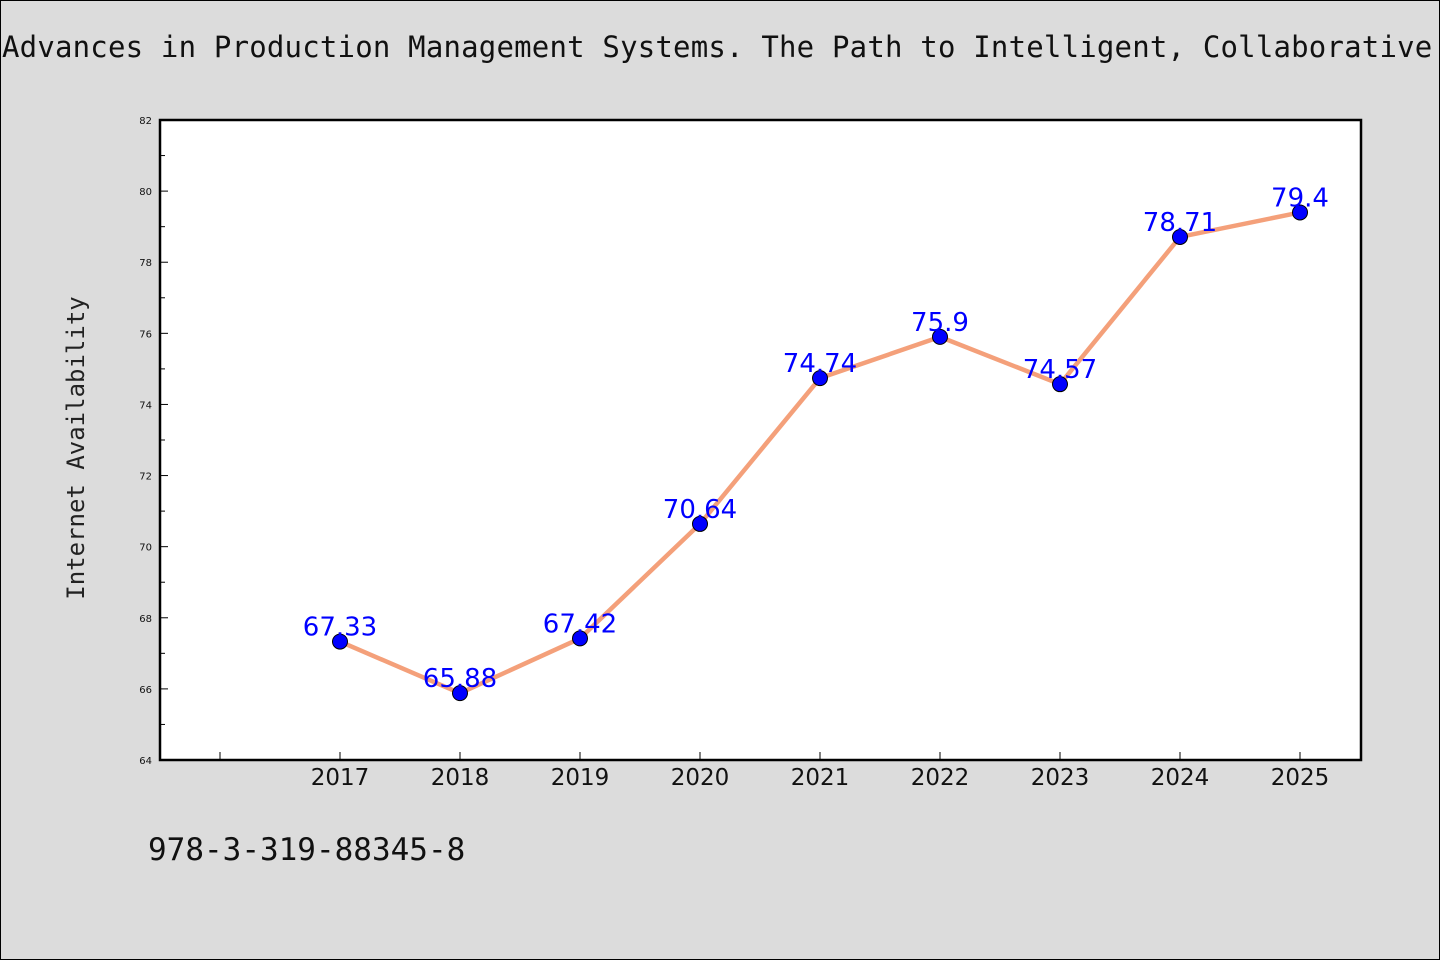 The image size is (1440, 960). What do you see at coordinates (153, 441) in the screenshot?
I see `y-axis: 64 66 68 70 72 74 76 78 80 82` at bounding box center [153, 441].